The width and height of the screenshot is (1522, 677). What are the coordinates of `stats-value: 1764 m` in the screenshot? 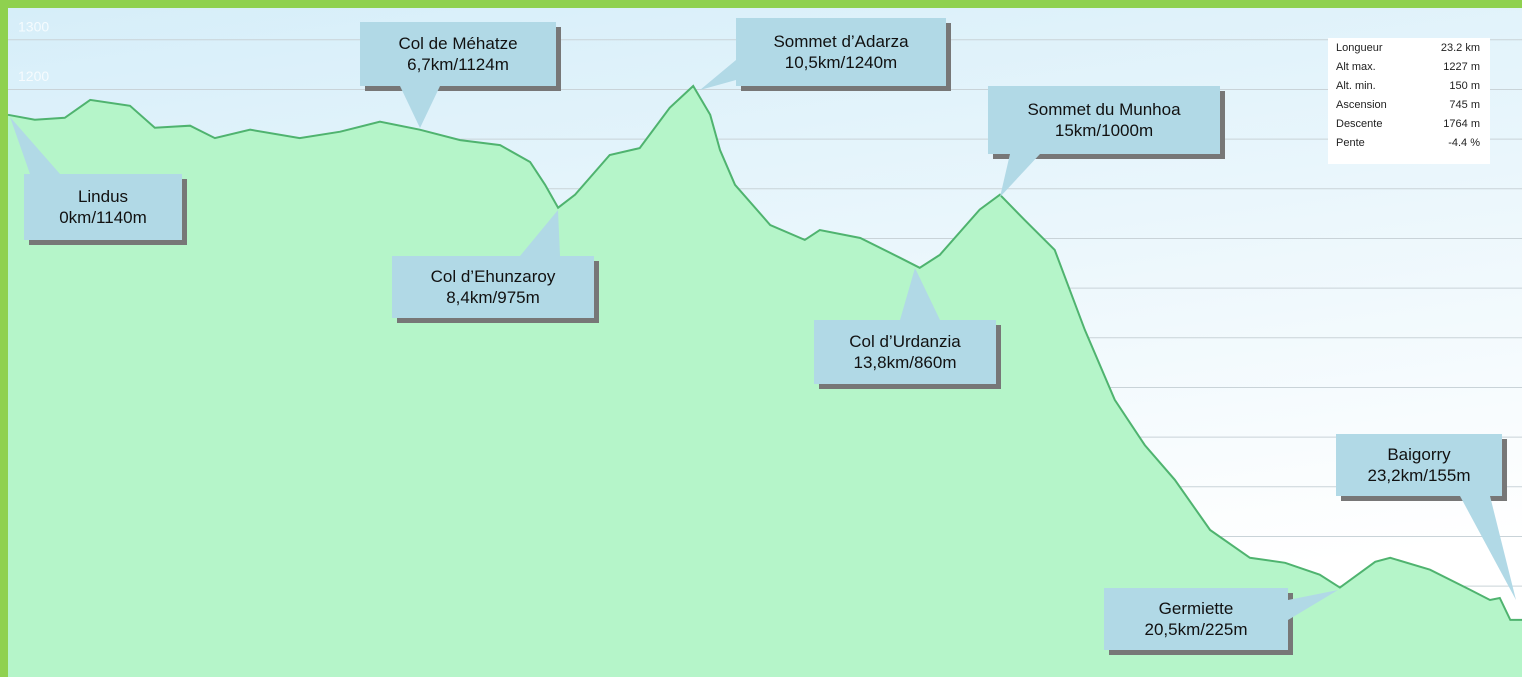 It's located at (1461, 124).